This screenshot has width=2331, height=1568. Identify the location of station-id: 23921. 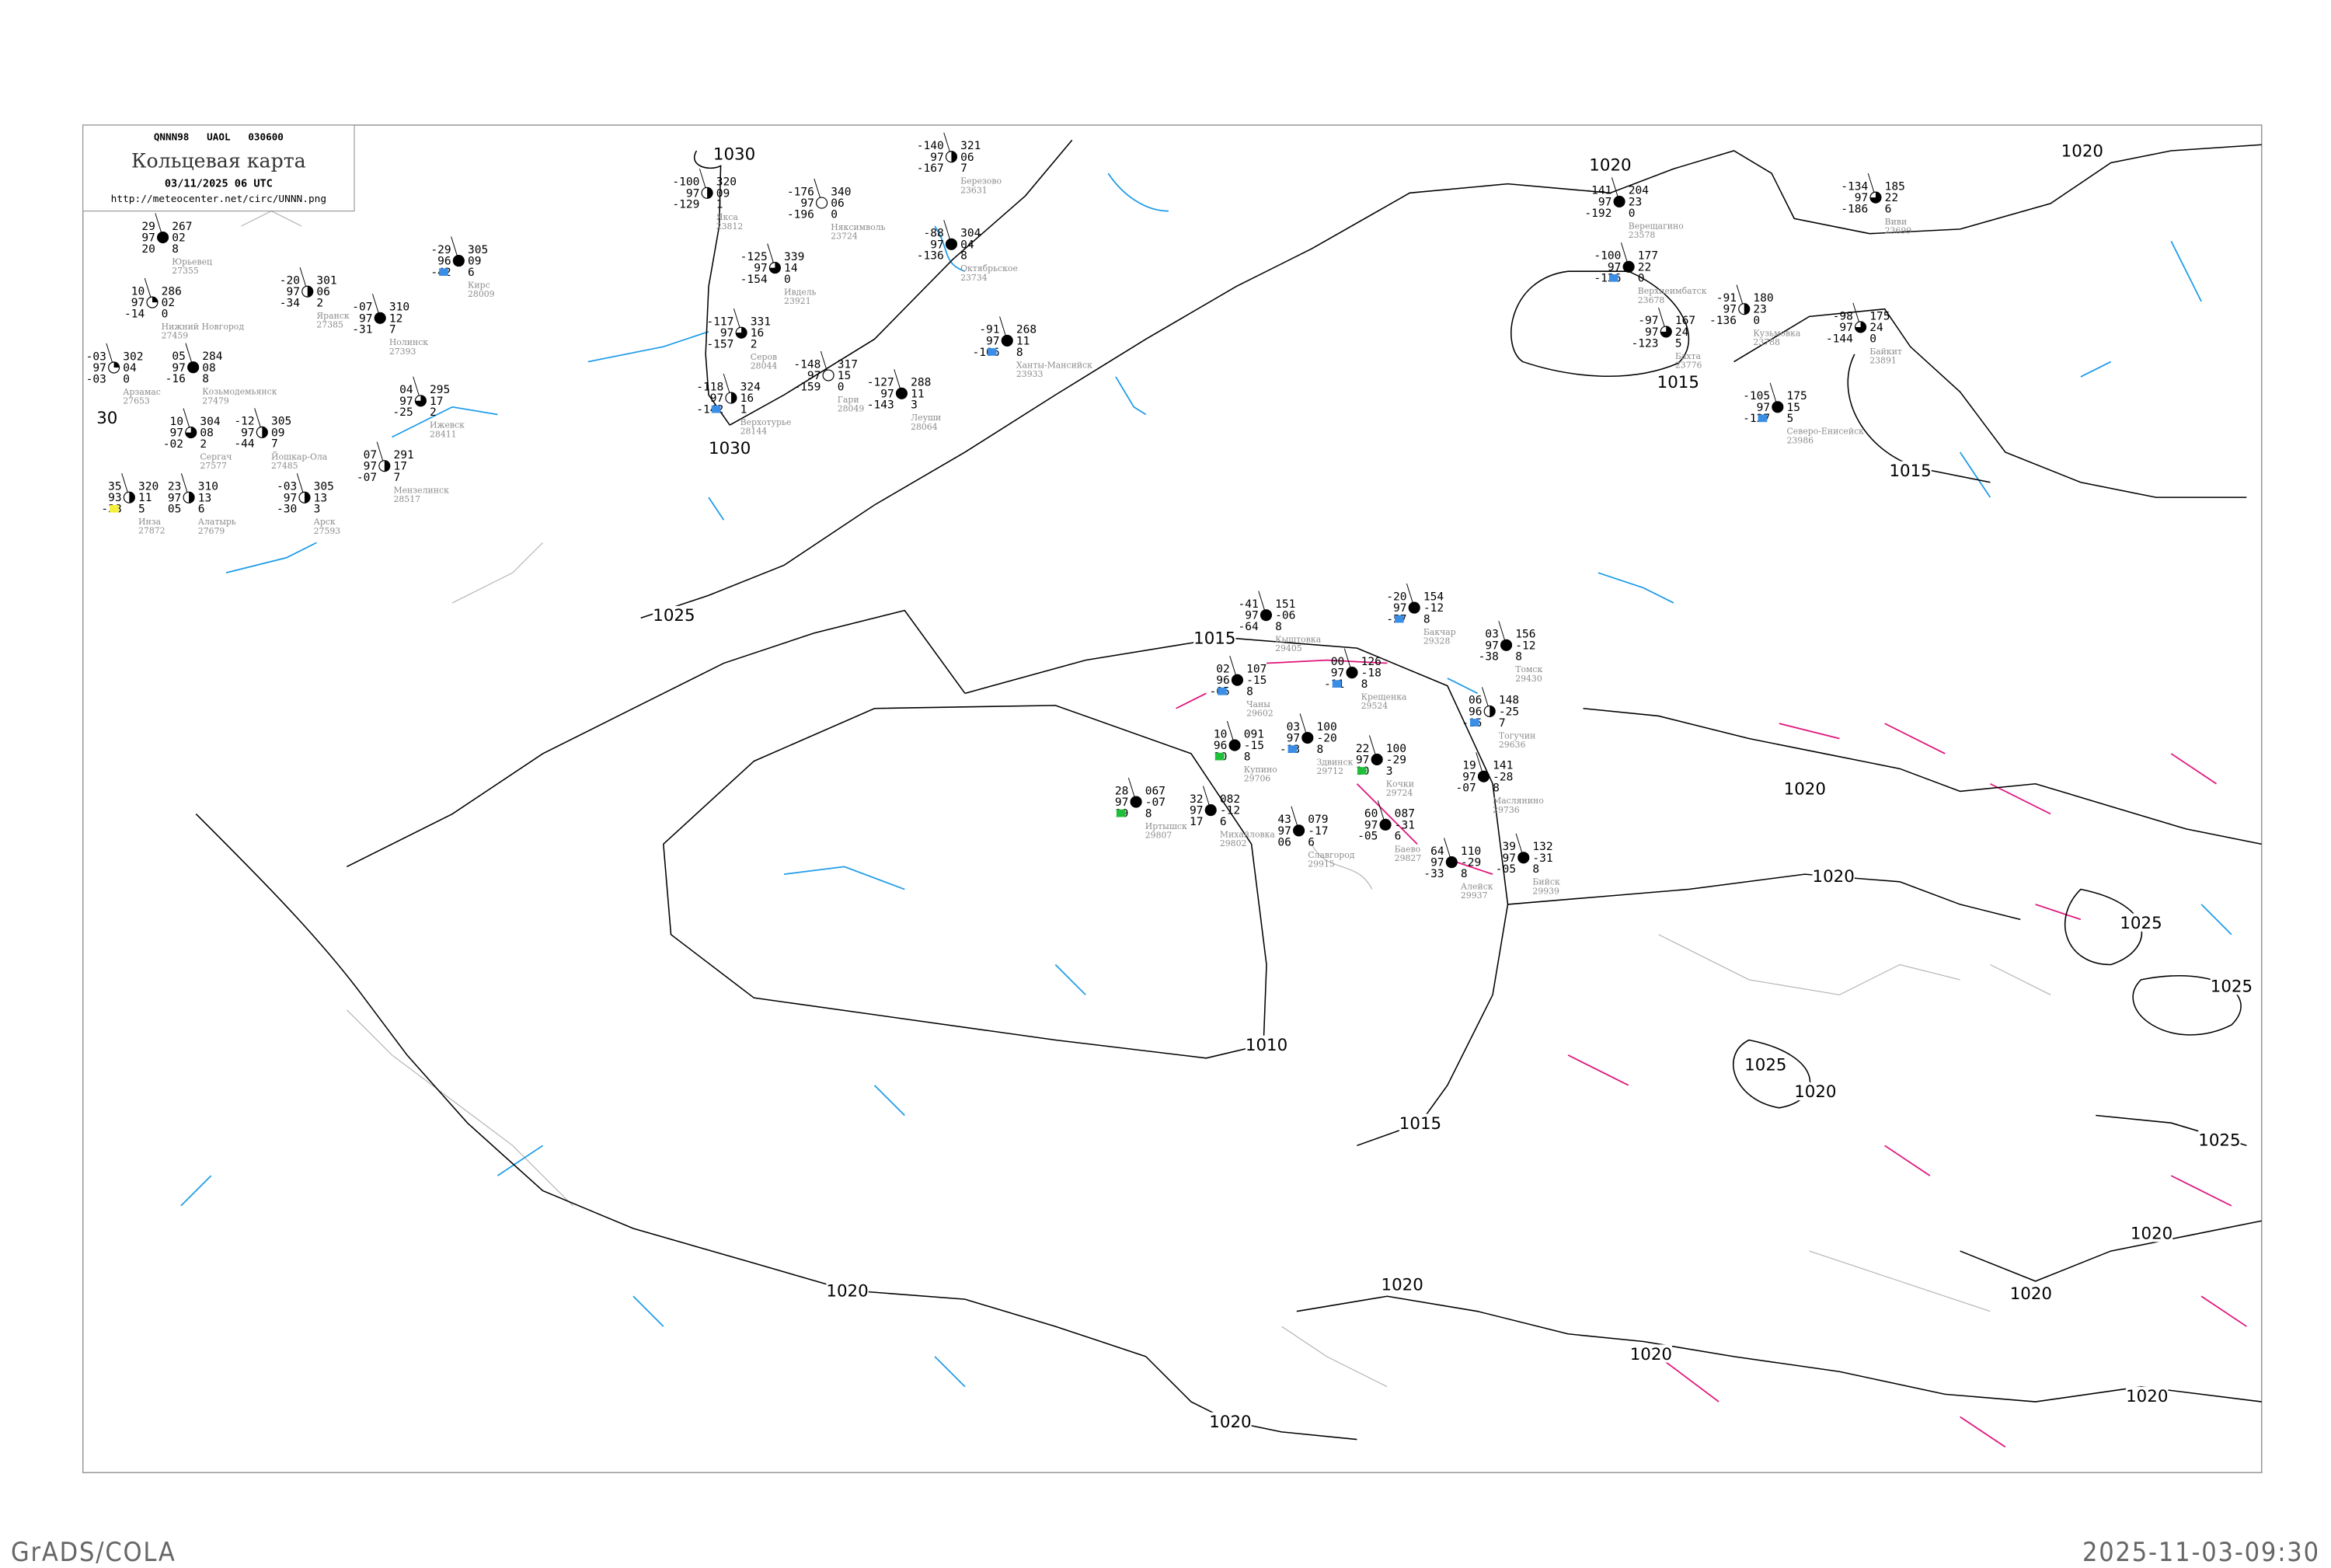
(798, 301).